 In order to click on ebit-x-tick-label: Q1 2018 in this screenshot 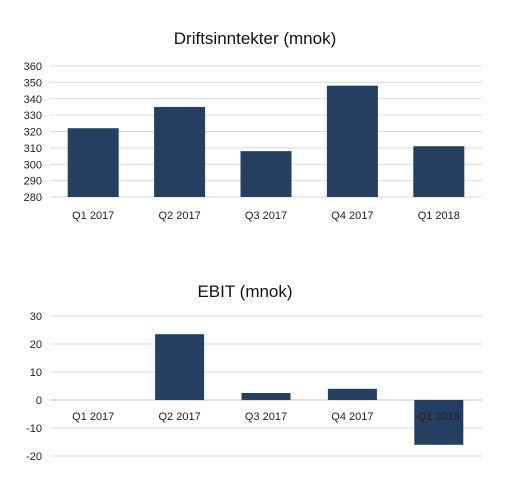, I will do `click(439, 417)`.